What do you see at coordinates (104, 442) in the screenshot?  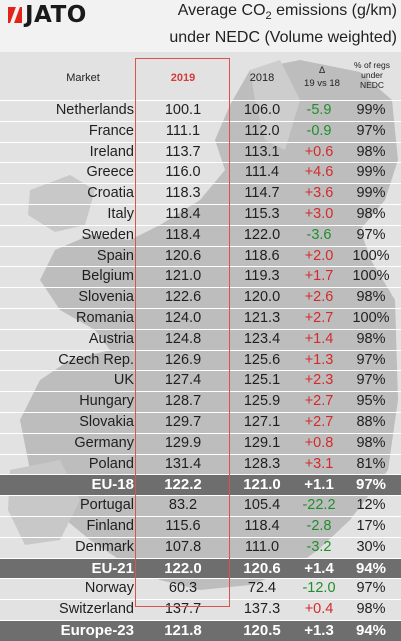 I see `cell-market: Germany` at bounding box center [104, 442].